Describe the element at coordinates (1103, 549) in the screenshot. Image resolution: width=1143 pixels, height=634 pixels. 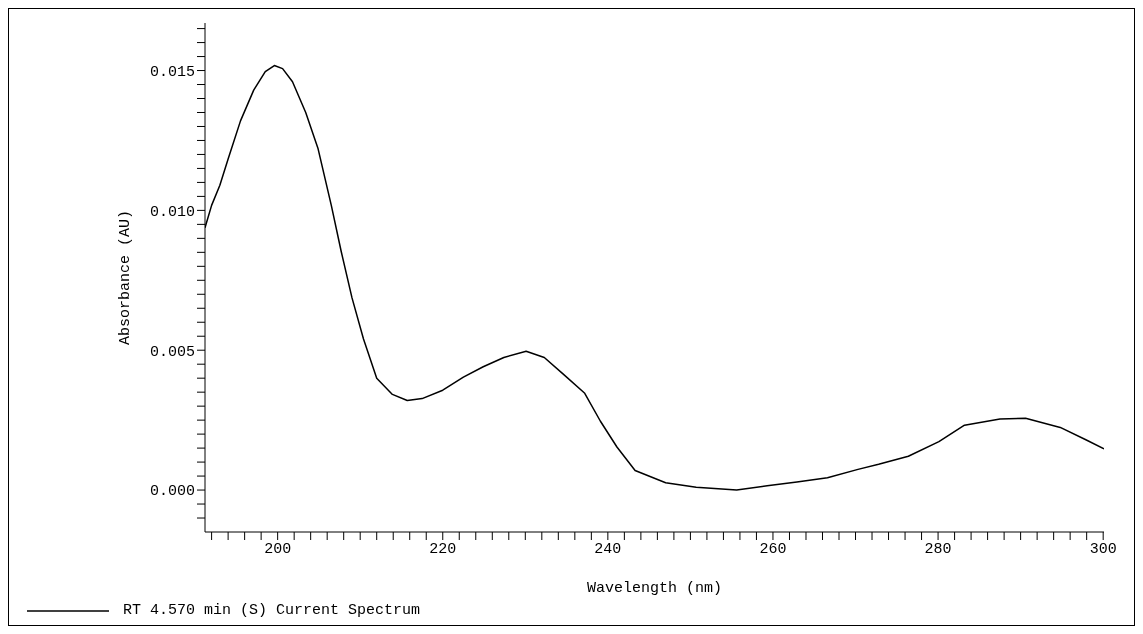
I see `x-tick-label: 300` at that location.